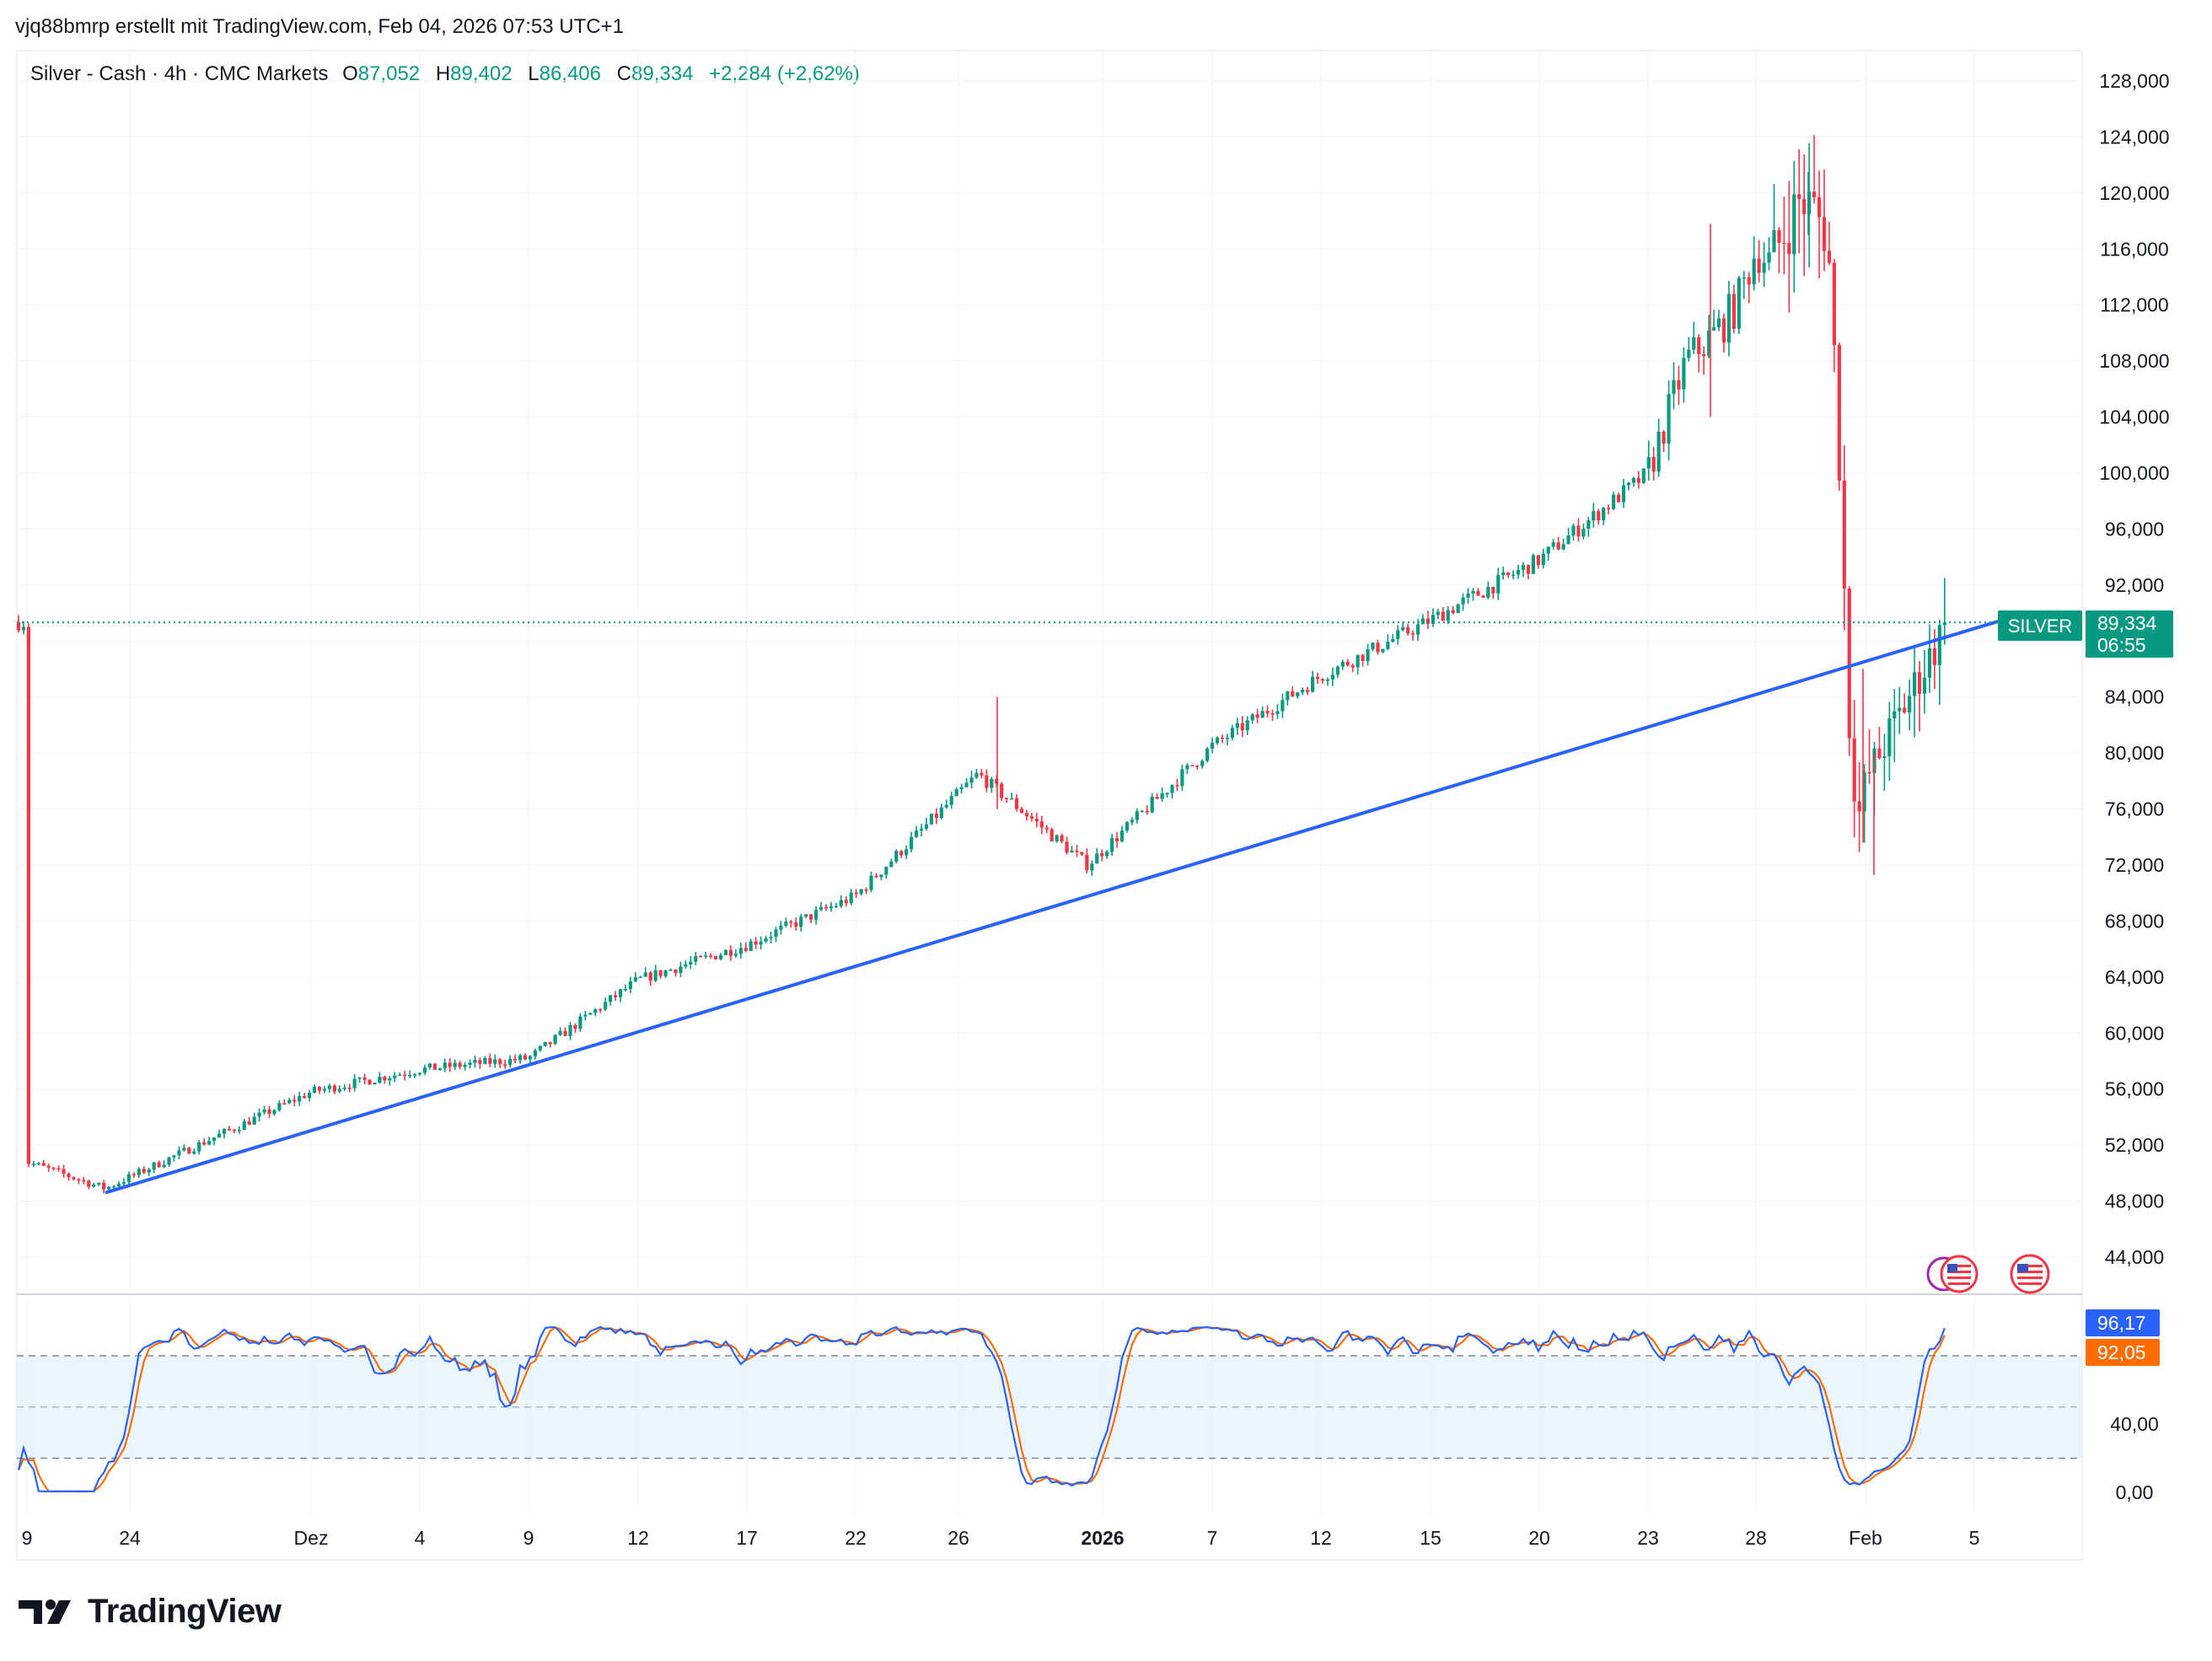 This screenshot has height=1661, width=2212. What do you see at coordinates (2134, 865) in the screenshot?
I see `price-tick-label: 72,000` at bounding box center [2134, 865].